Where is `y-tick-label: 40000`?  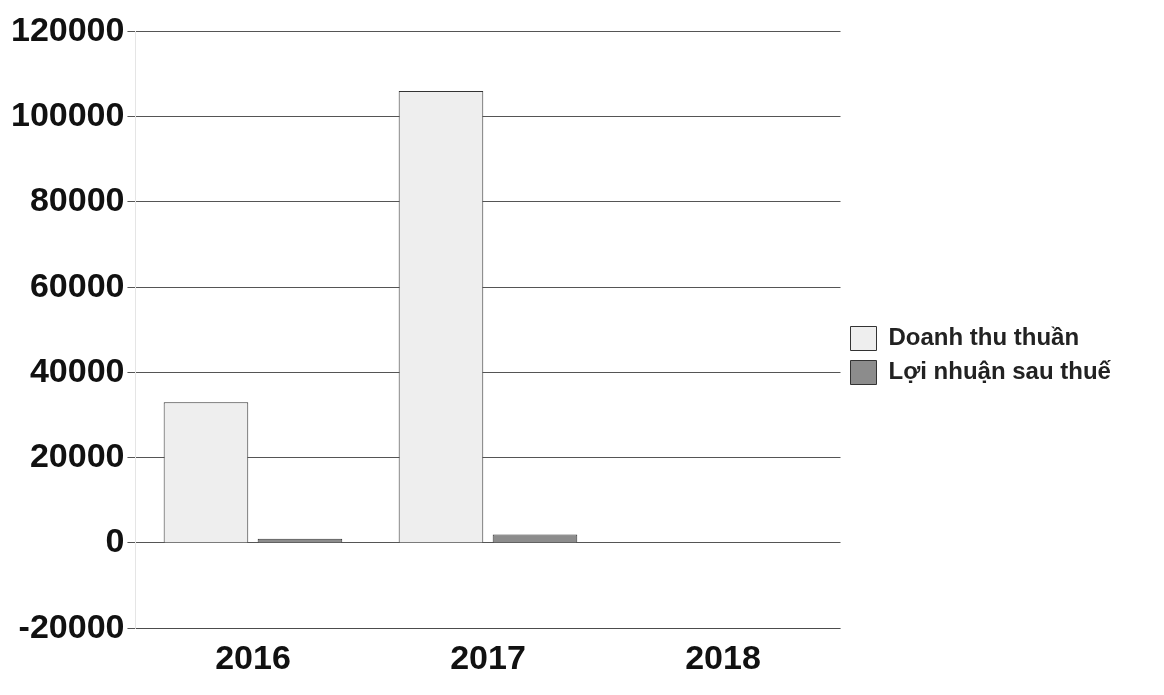 y-tick-label: 40000 is located at coordinates (77, 369).